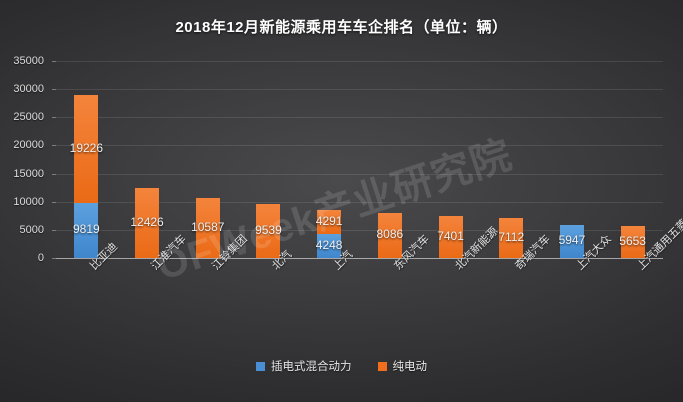 This screenshot has height=402, width=683. What do you see at coordinates (28, 145) in the screenshot?
I see `y-axis-tick-label: 20000` at bounding box center [28, 145].